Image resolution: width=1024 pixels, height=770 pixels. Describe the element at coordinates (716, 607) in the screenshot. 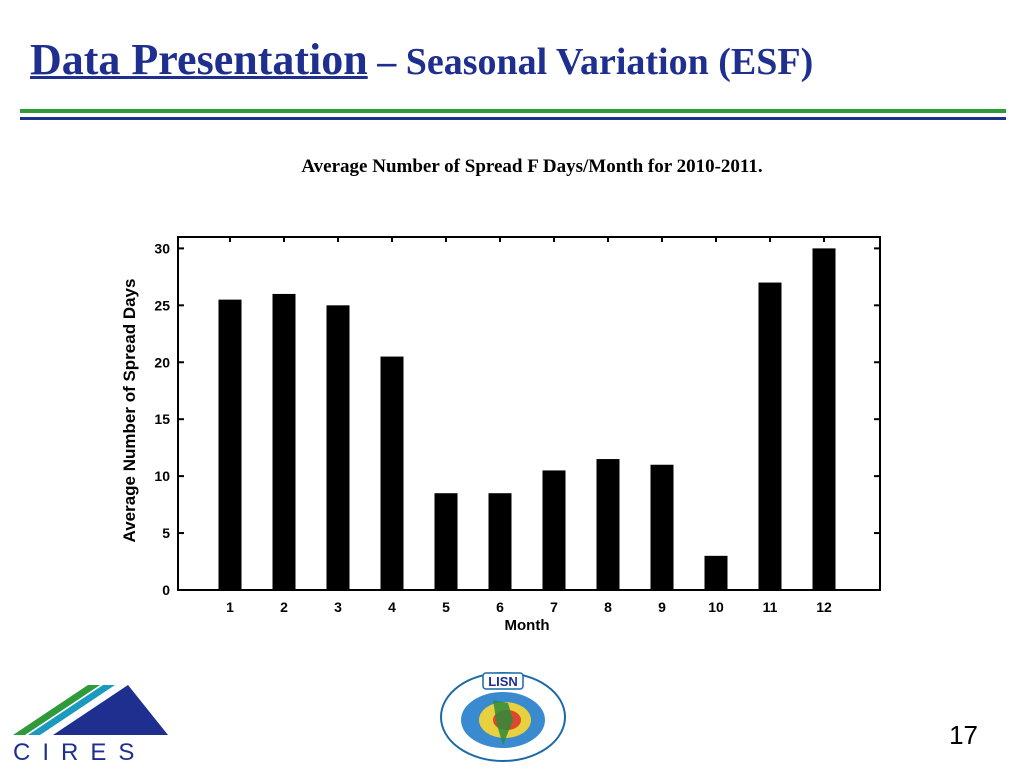

I see `x-tick-label: 10` at that location.